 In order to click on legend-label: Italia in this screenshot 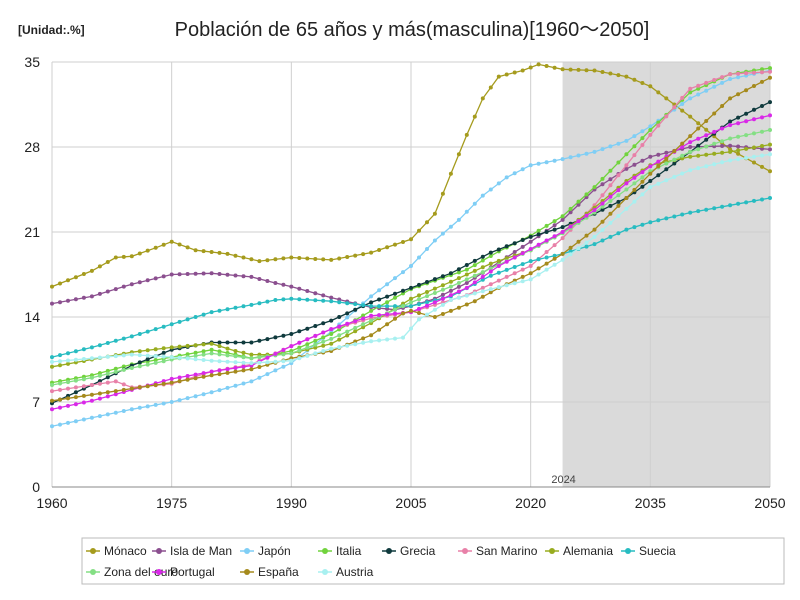, I will do `click(349, 551)`.